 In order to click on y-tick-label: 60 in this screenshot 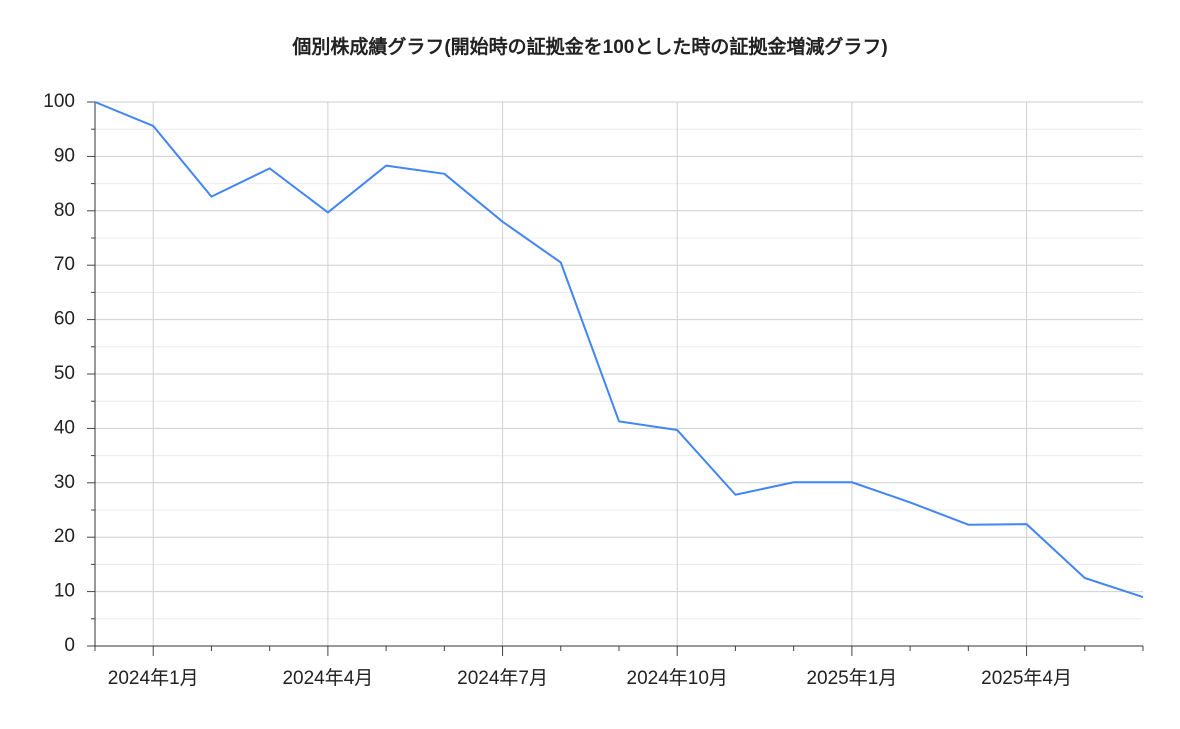, I will do `click(64, 319)`.